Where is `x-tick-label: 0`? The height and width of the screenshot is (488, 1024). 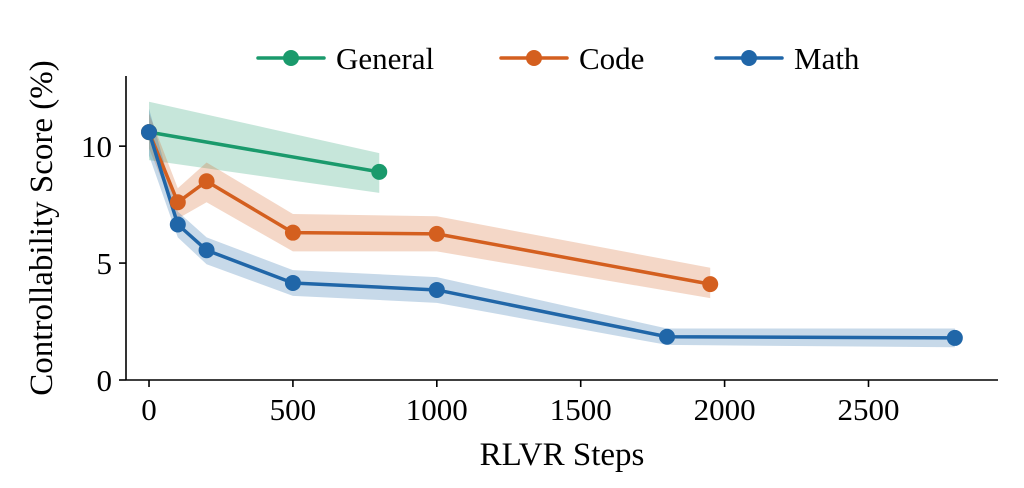 x-tick-label: 0 is located at coordinates (149, 409).